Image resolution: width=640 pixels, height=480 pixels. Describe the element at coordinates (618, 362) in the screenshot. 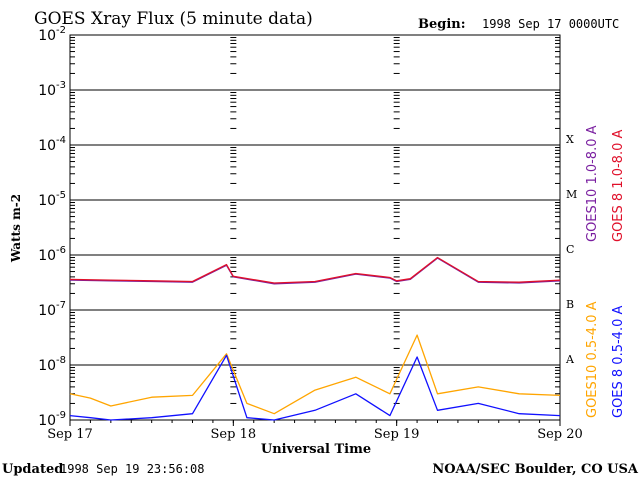

I see `legend-goes8-short: GOES 8 0.5-4.0 A` at that location.